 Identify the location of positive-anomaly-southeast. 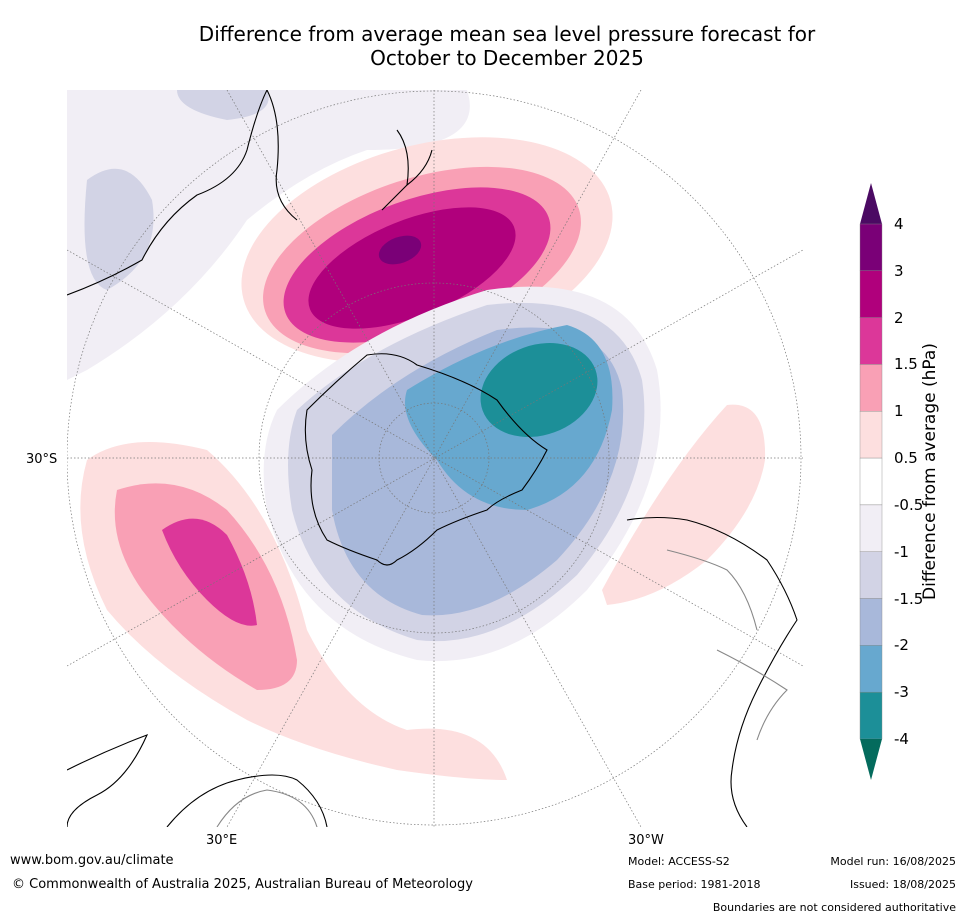
(684, 504).